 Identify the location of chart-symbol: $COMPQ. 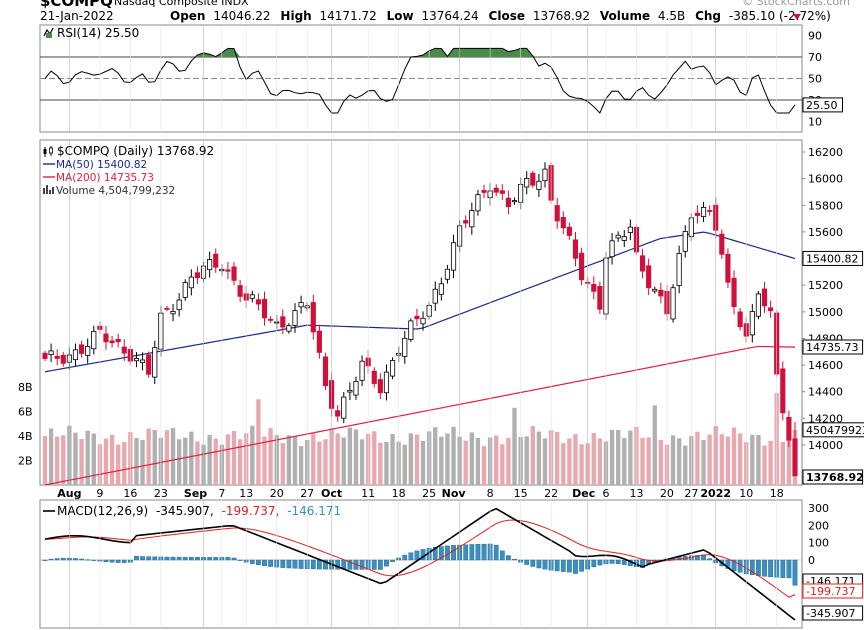
(76, 5).